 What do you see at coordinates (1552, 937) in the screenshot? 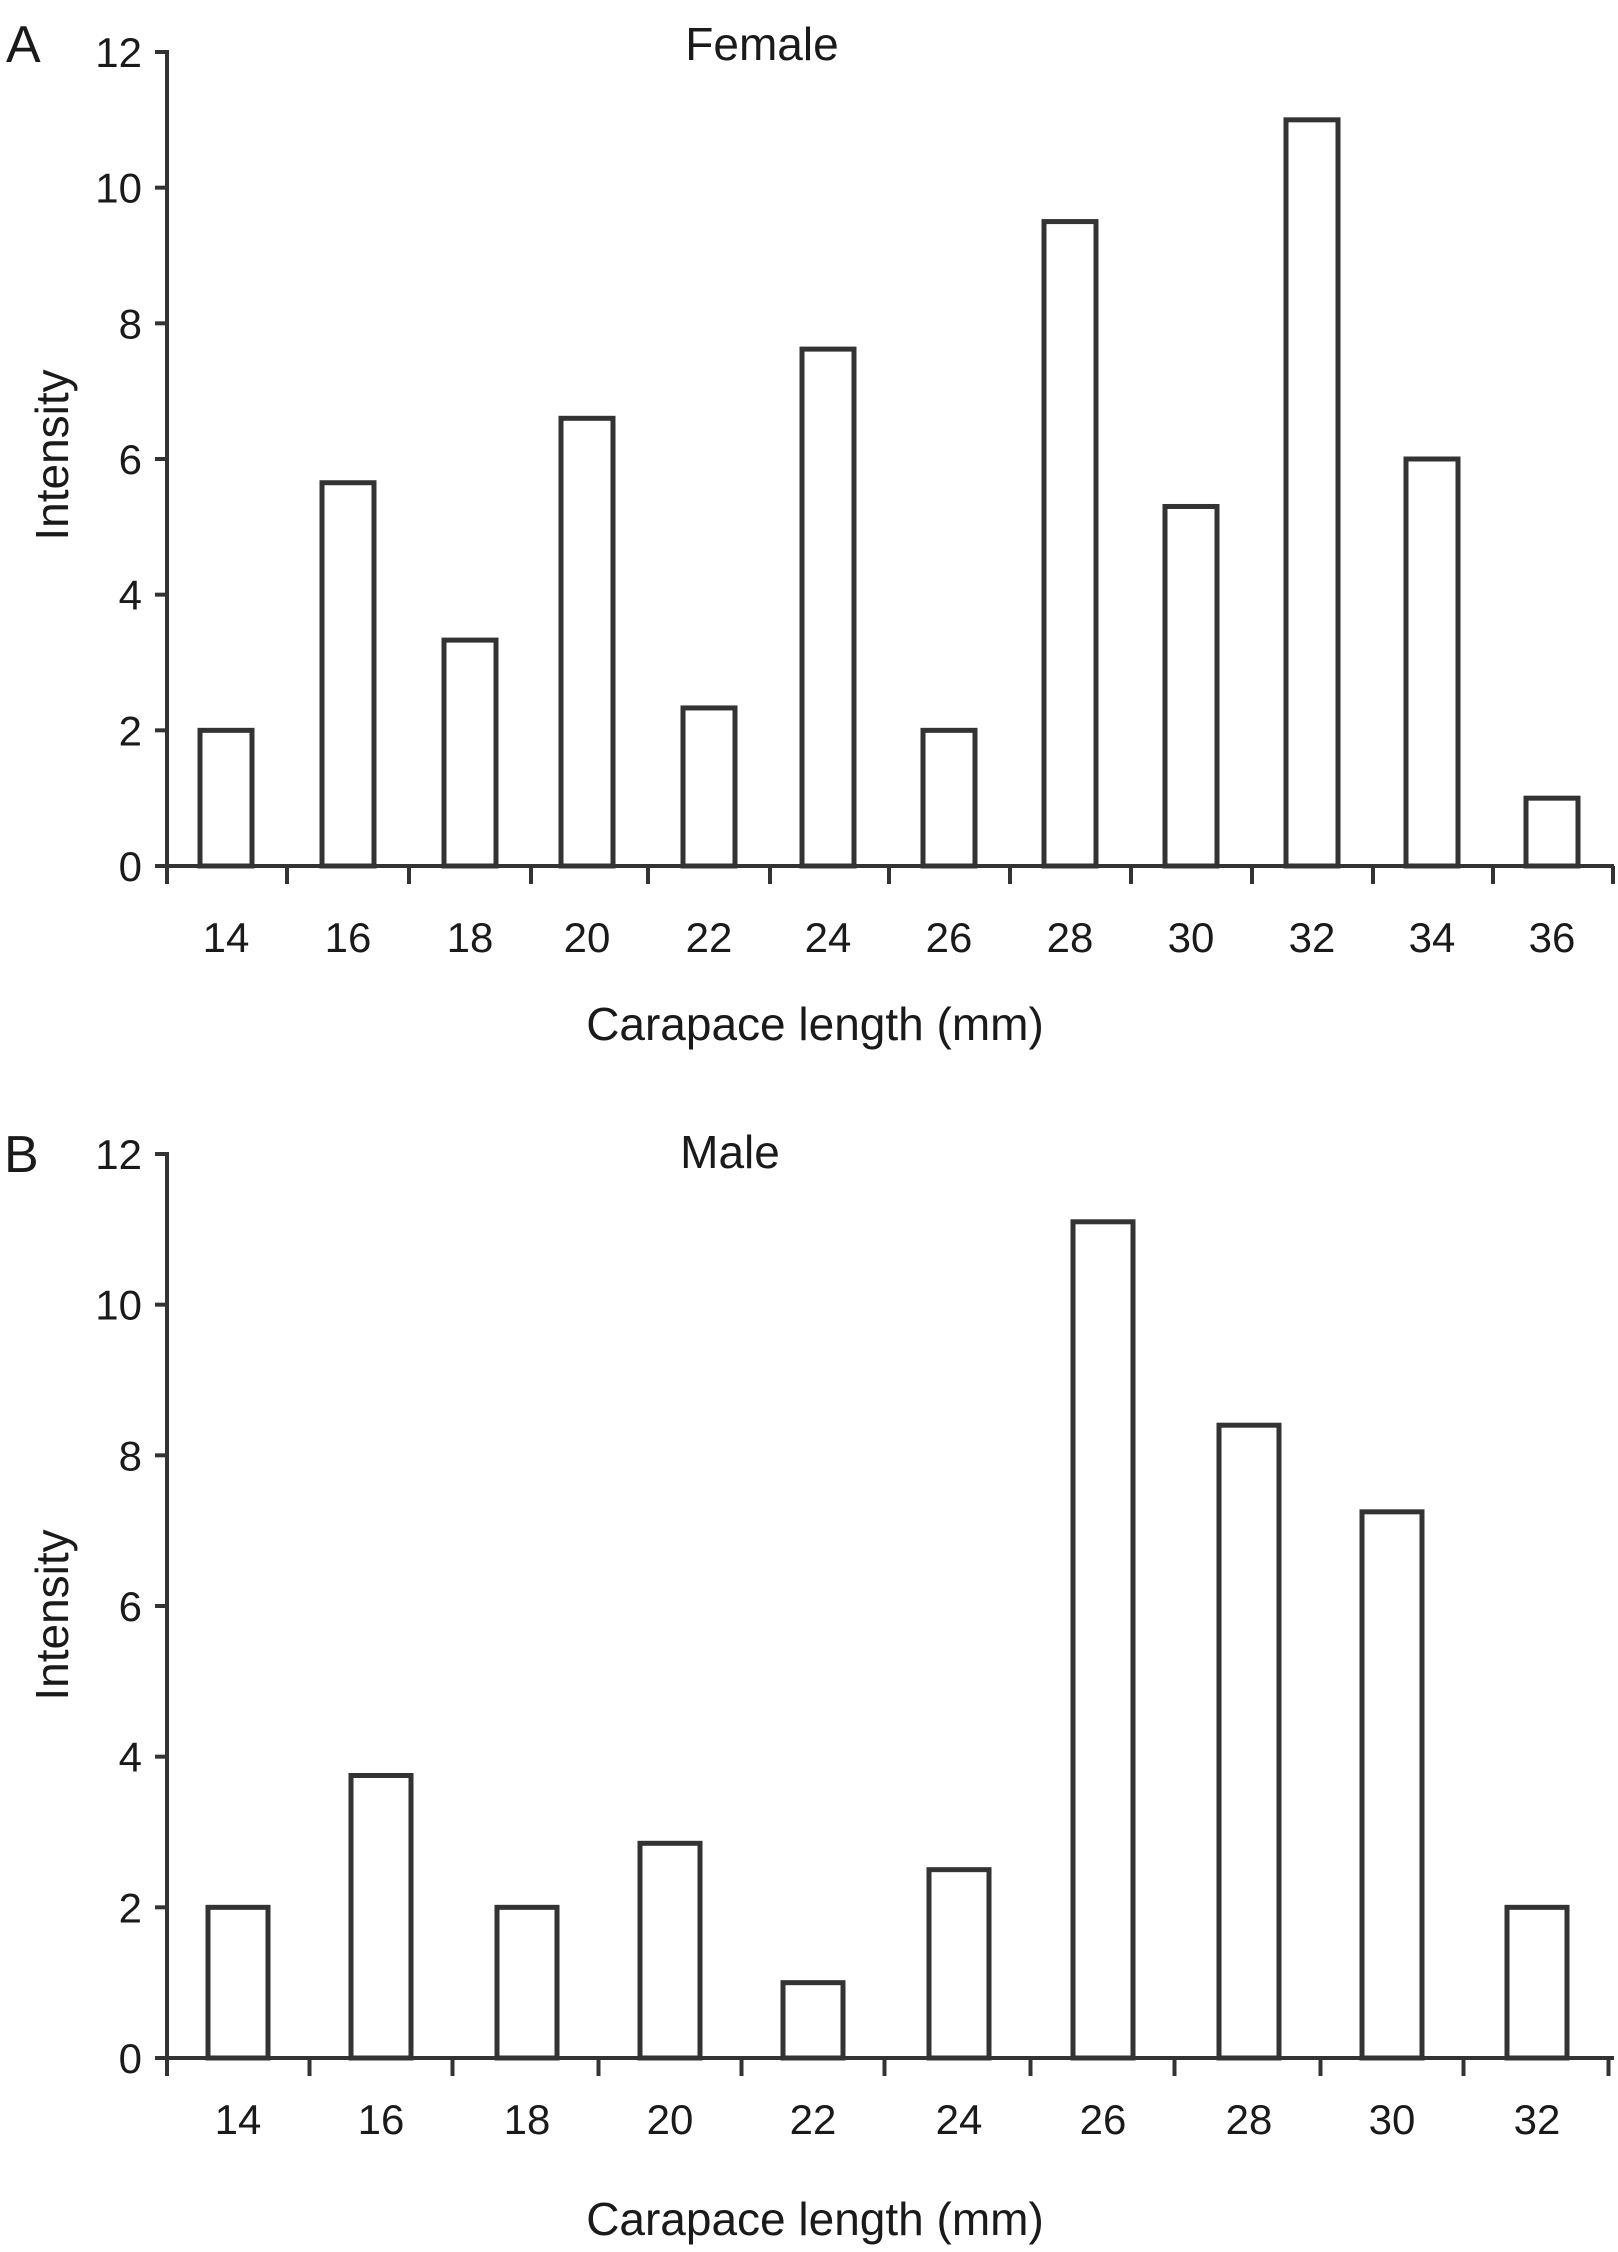
I see `x-tick-label: 36` at bounding box center [1552, 937].